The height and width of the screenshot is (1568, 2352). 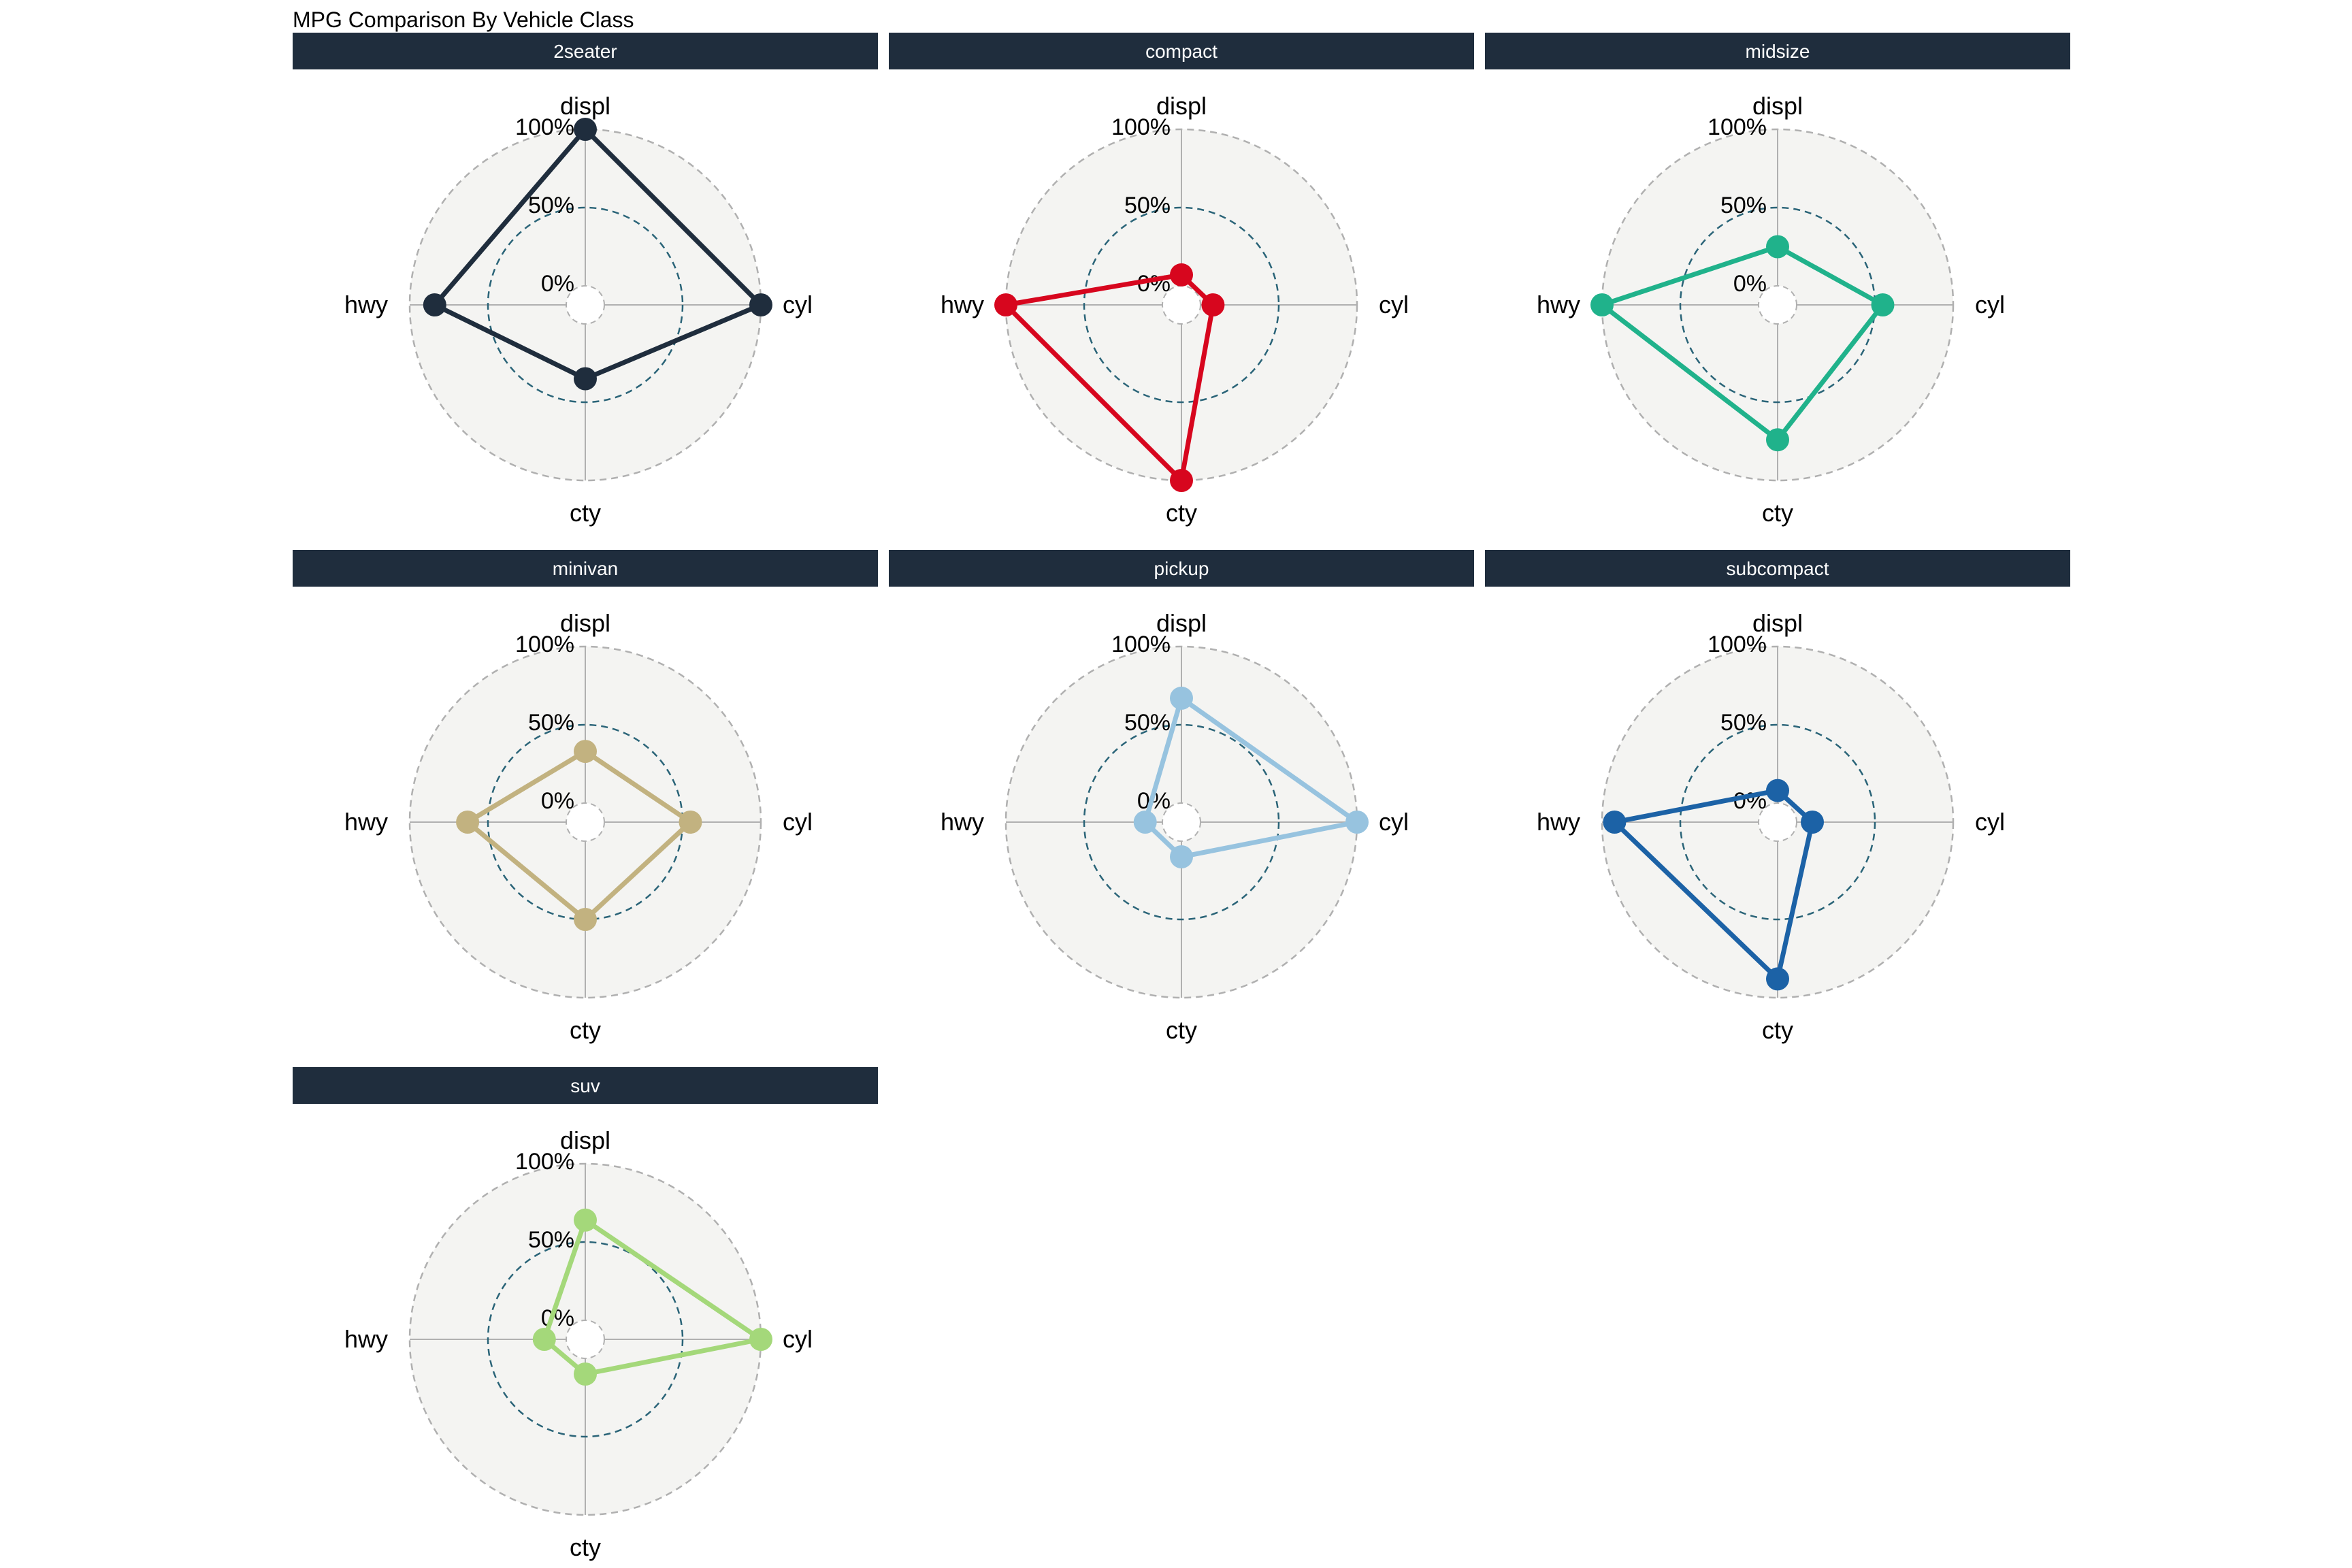 I want to click on facet-strip-label: minivan, so click(x=585, y=568).